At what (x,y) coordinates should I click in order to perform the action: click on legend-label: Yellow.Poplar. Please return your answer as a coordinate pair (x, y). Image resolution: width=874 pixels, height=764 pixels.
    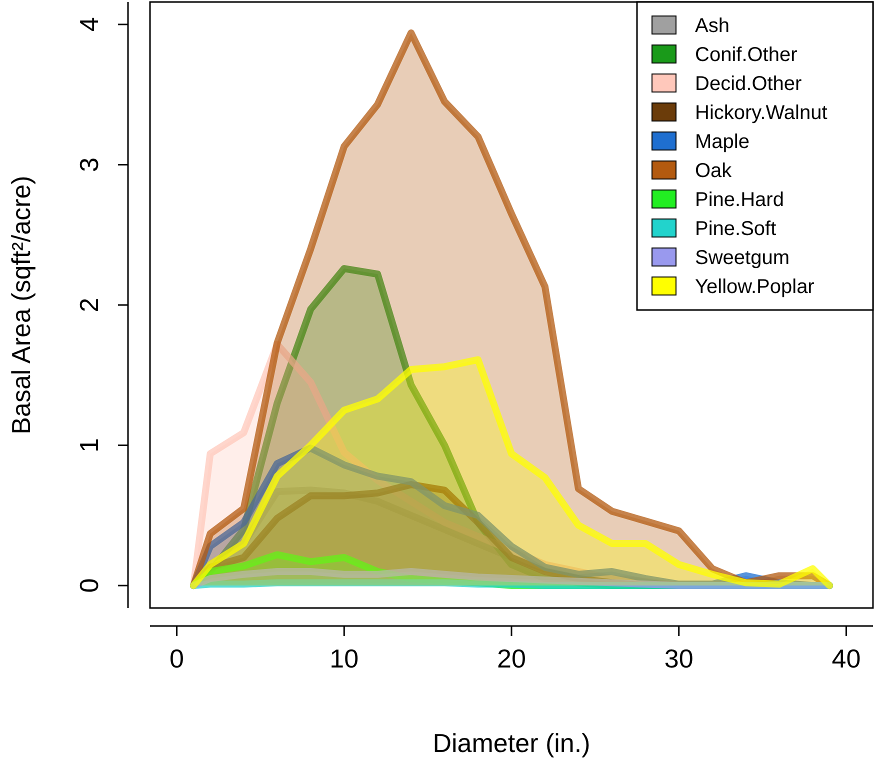
    Looking at the image, I should click on (755, 287).